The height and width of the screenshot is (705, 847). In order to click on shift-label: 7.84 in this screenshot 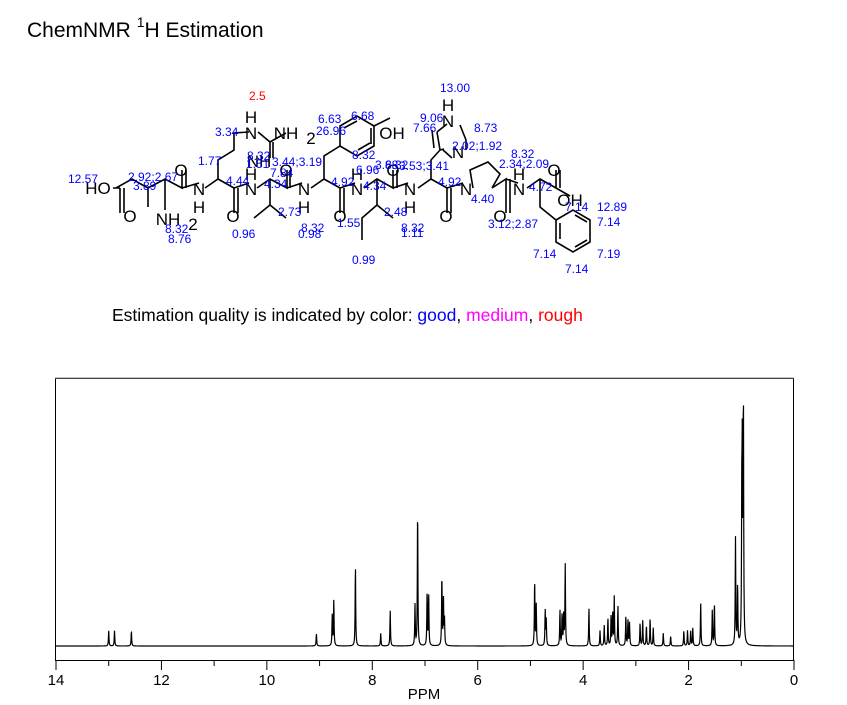, I will do `click(282, 173)`.